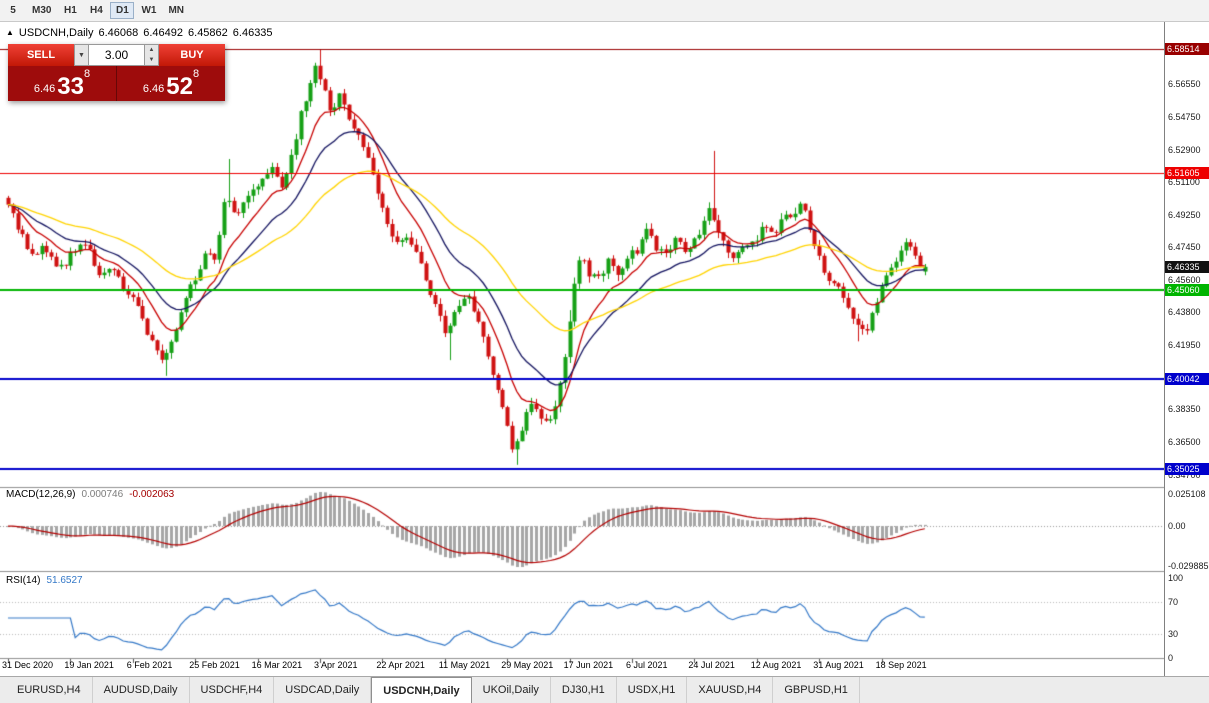  What do you see at coordinates (28, 665) in the screenshot?
I see `date-label: 31 Dec 2020` at bounding box center [28, 665].